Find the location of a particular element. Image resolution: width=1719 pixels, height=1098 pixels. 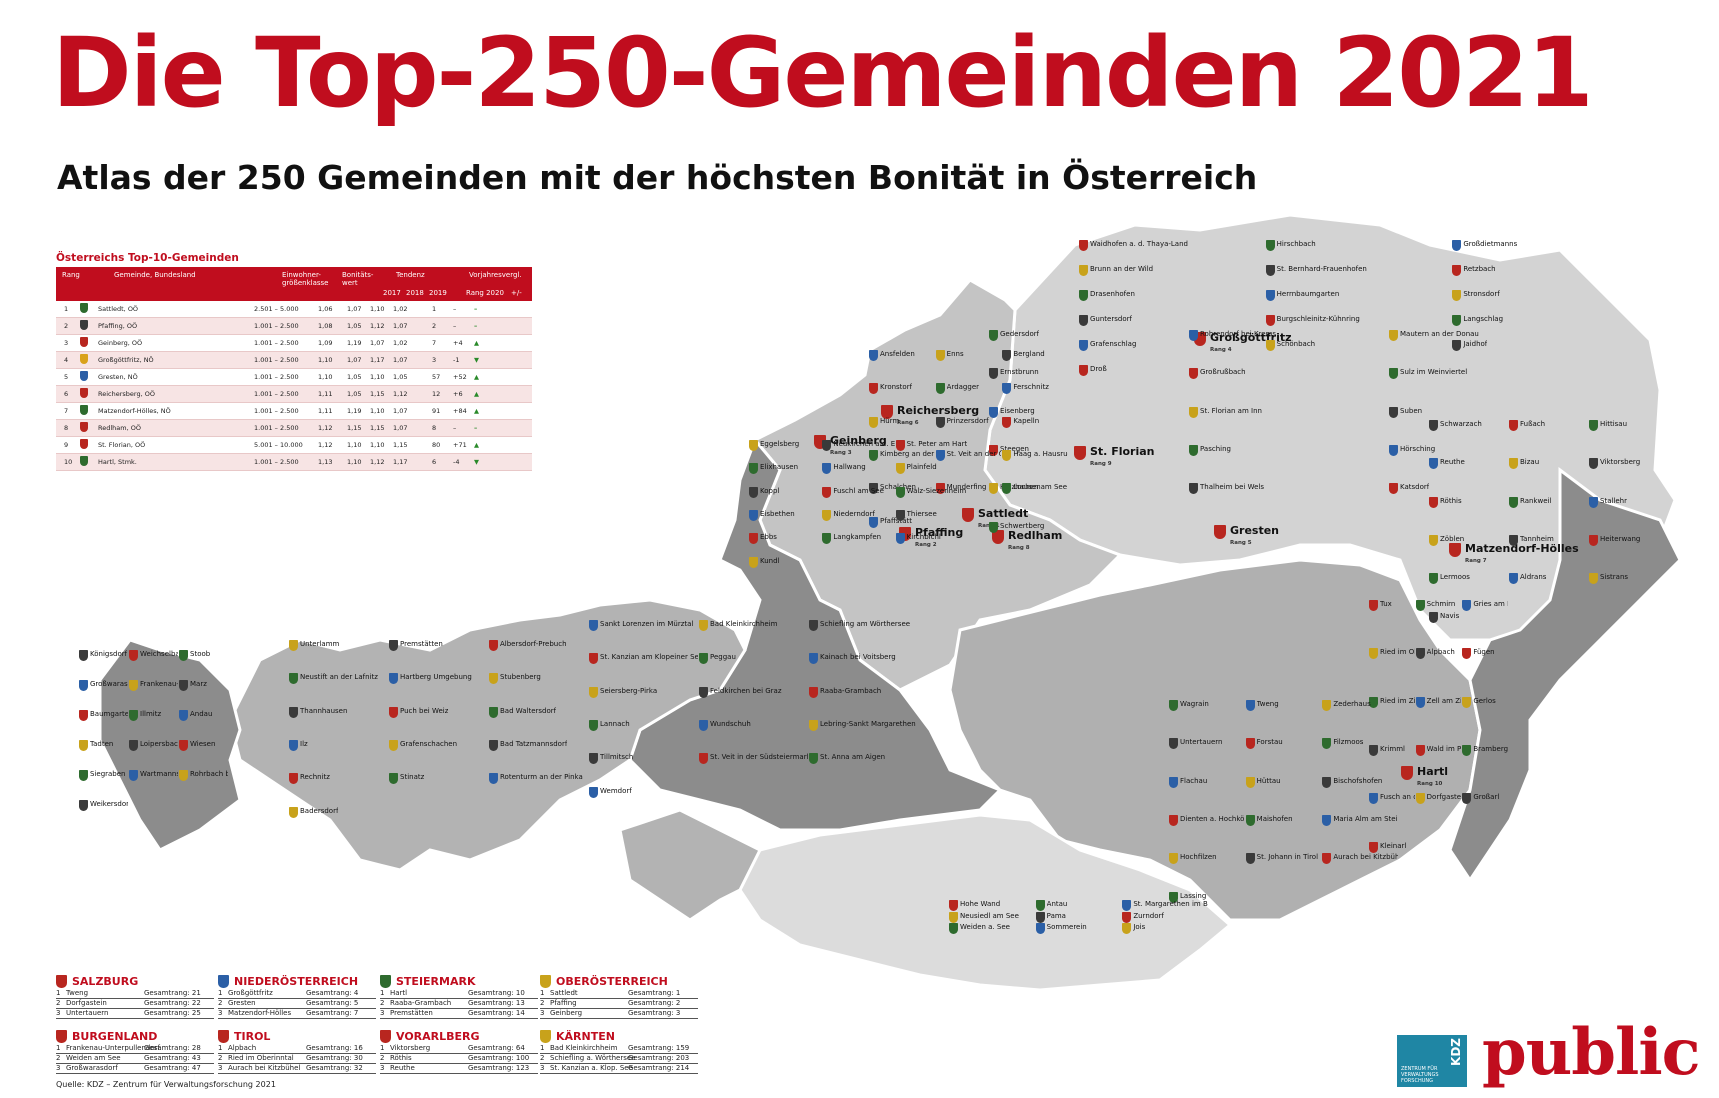

header-2018: 2018 is located at coordinates (415, 293).